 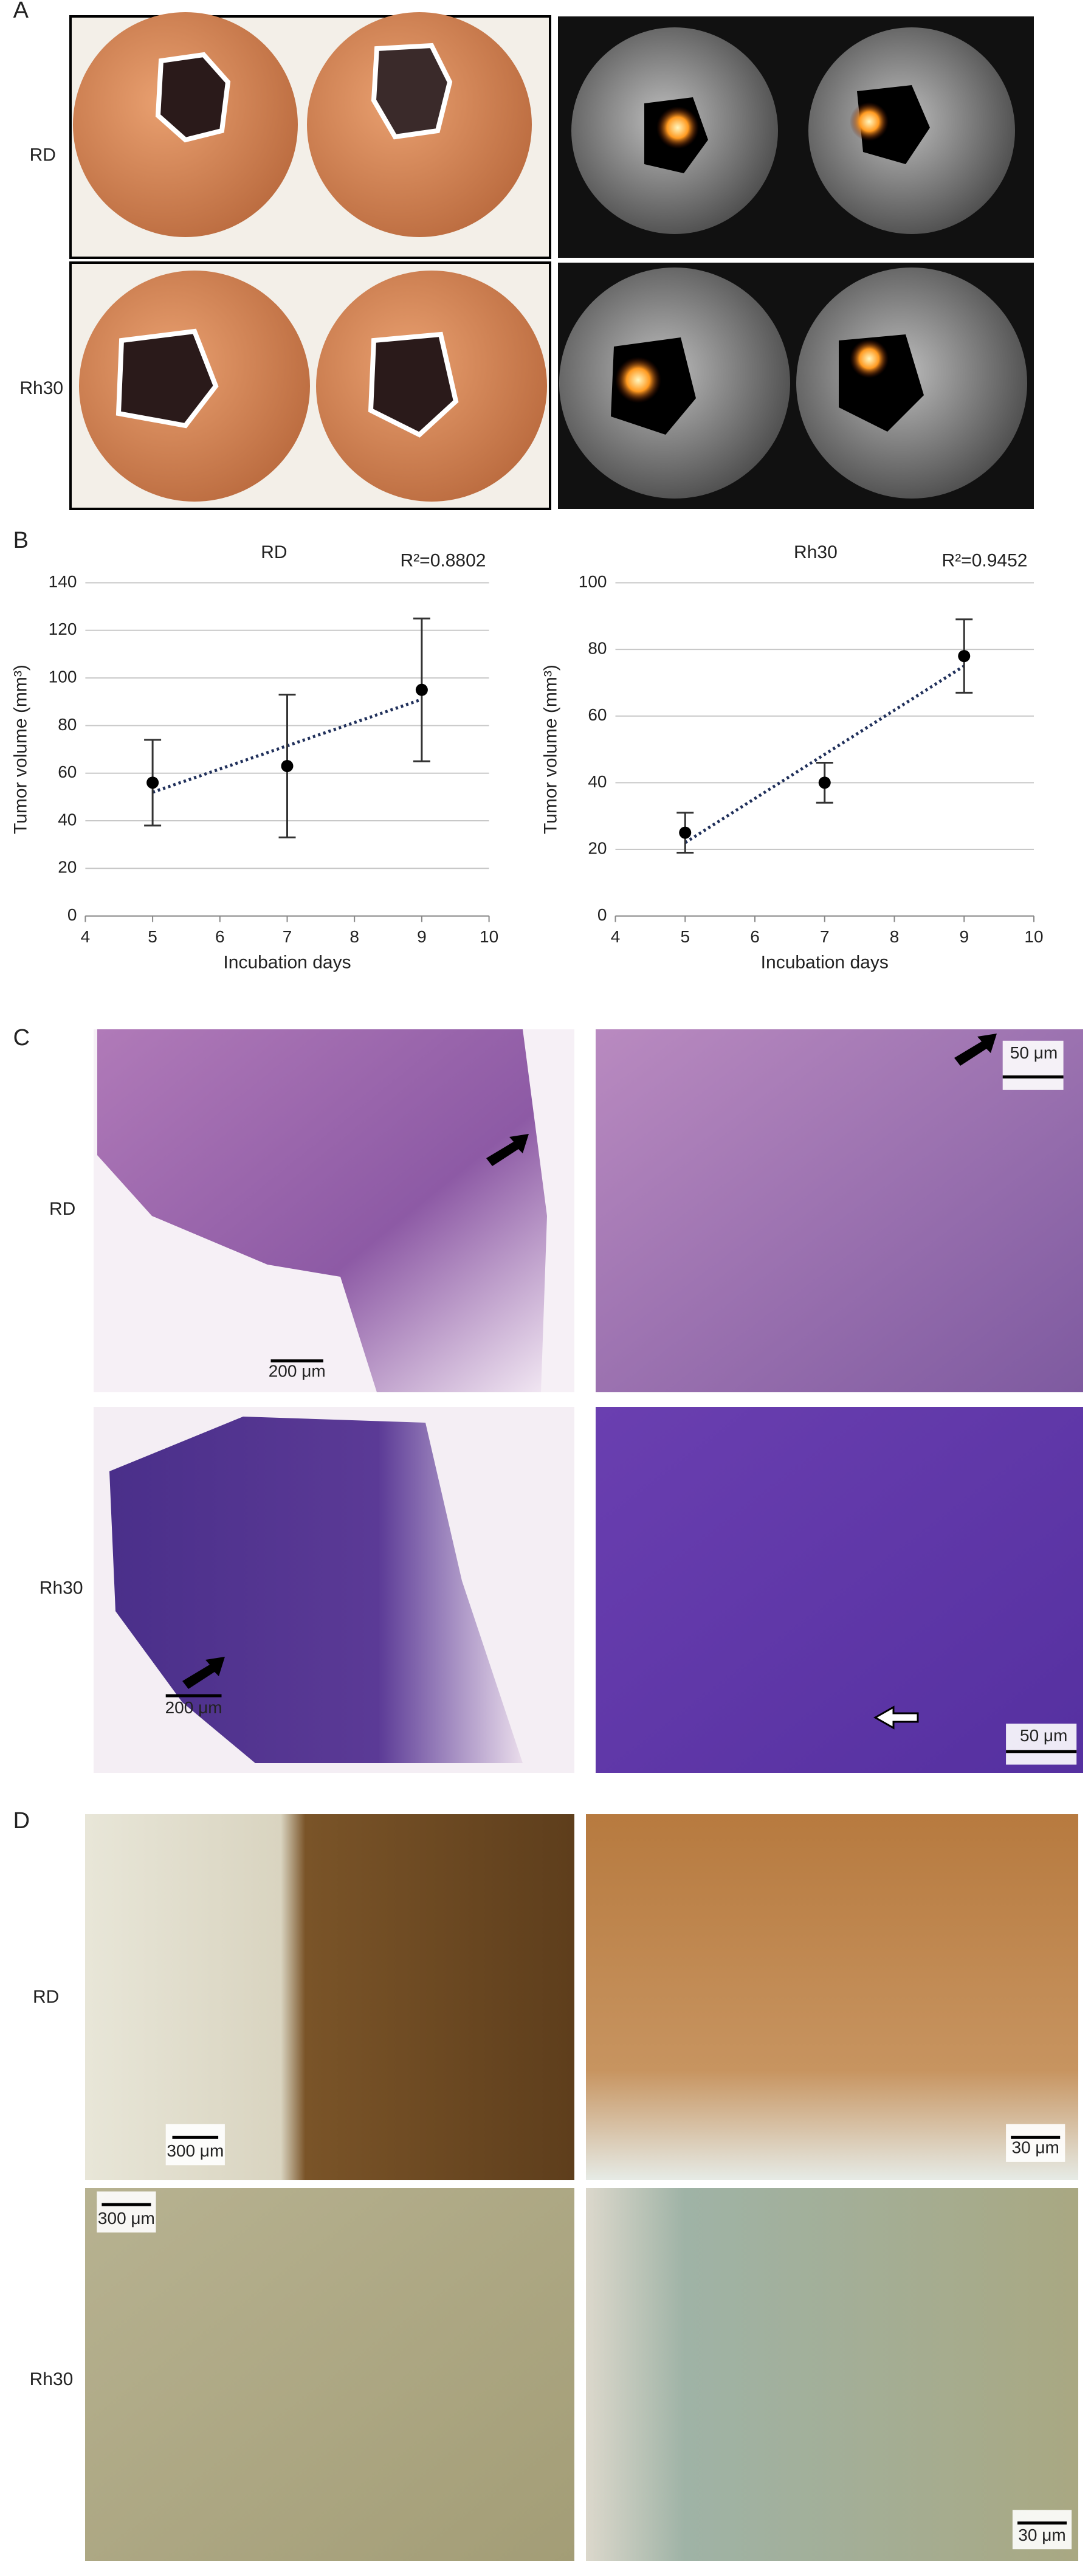 I want to click on panel-label: A, so click(x=21, y=12).